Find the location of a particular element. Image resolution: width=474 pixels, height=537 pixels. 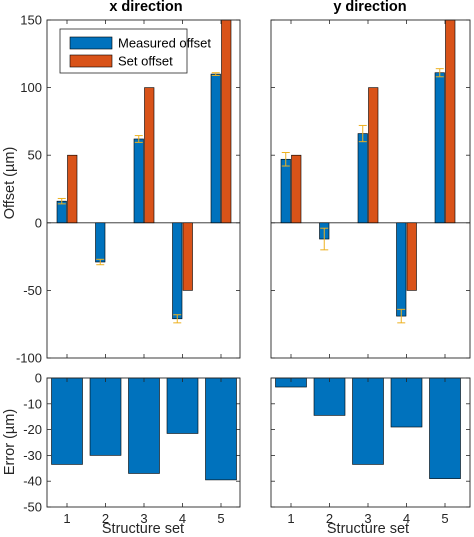

axes-frame-xdir-error is located at coordinates (143, 442).